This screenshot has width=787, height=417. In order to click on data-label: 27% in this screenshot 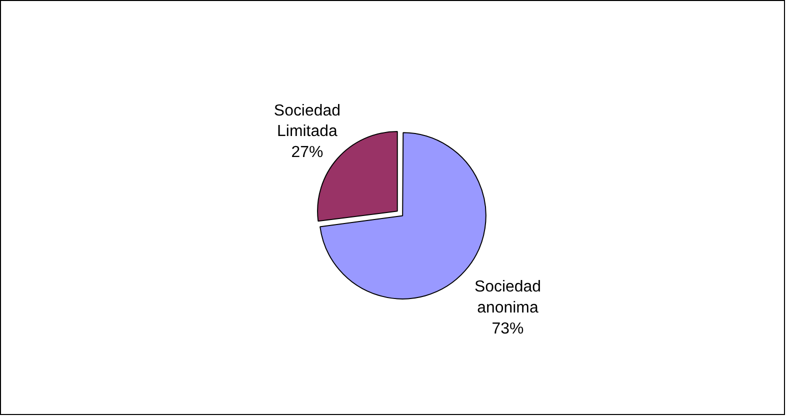, I will do `click(307, 153)`.